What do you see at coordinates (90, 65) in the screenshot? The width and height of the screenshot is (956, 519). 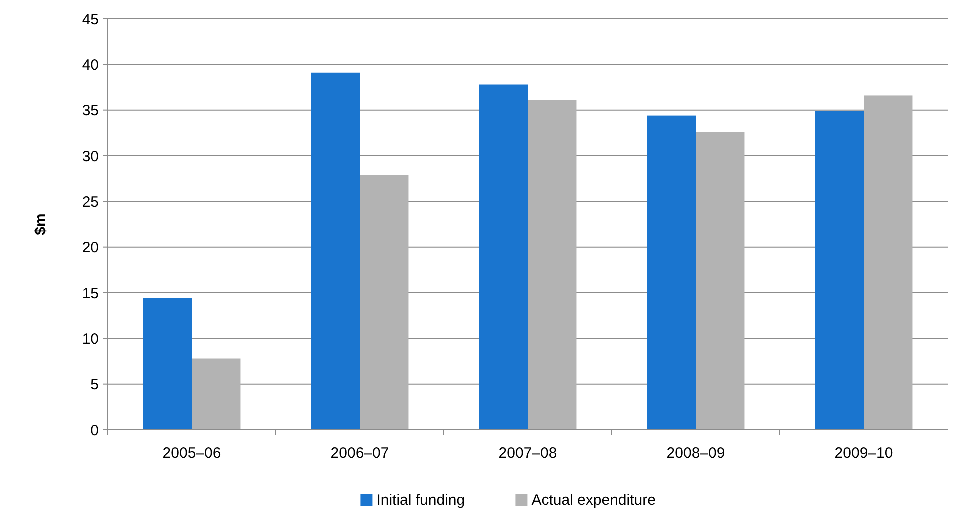 I see `y-tick-label: 40` at bounding box center [90, 65].